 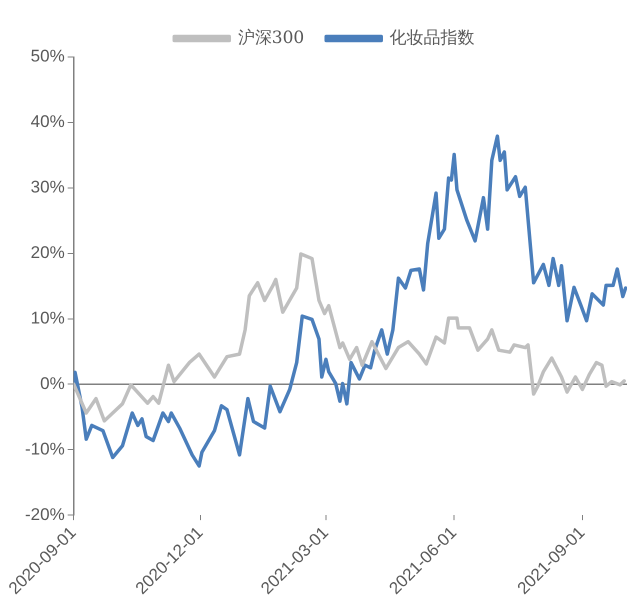 I want to click on y-tick-label: 50%, so click(x=47, y=56).